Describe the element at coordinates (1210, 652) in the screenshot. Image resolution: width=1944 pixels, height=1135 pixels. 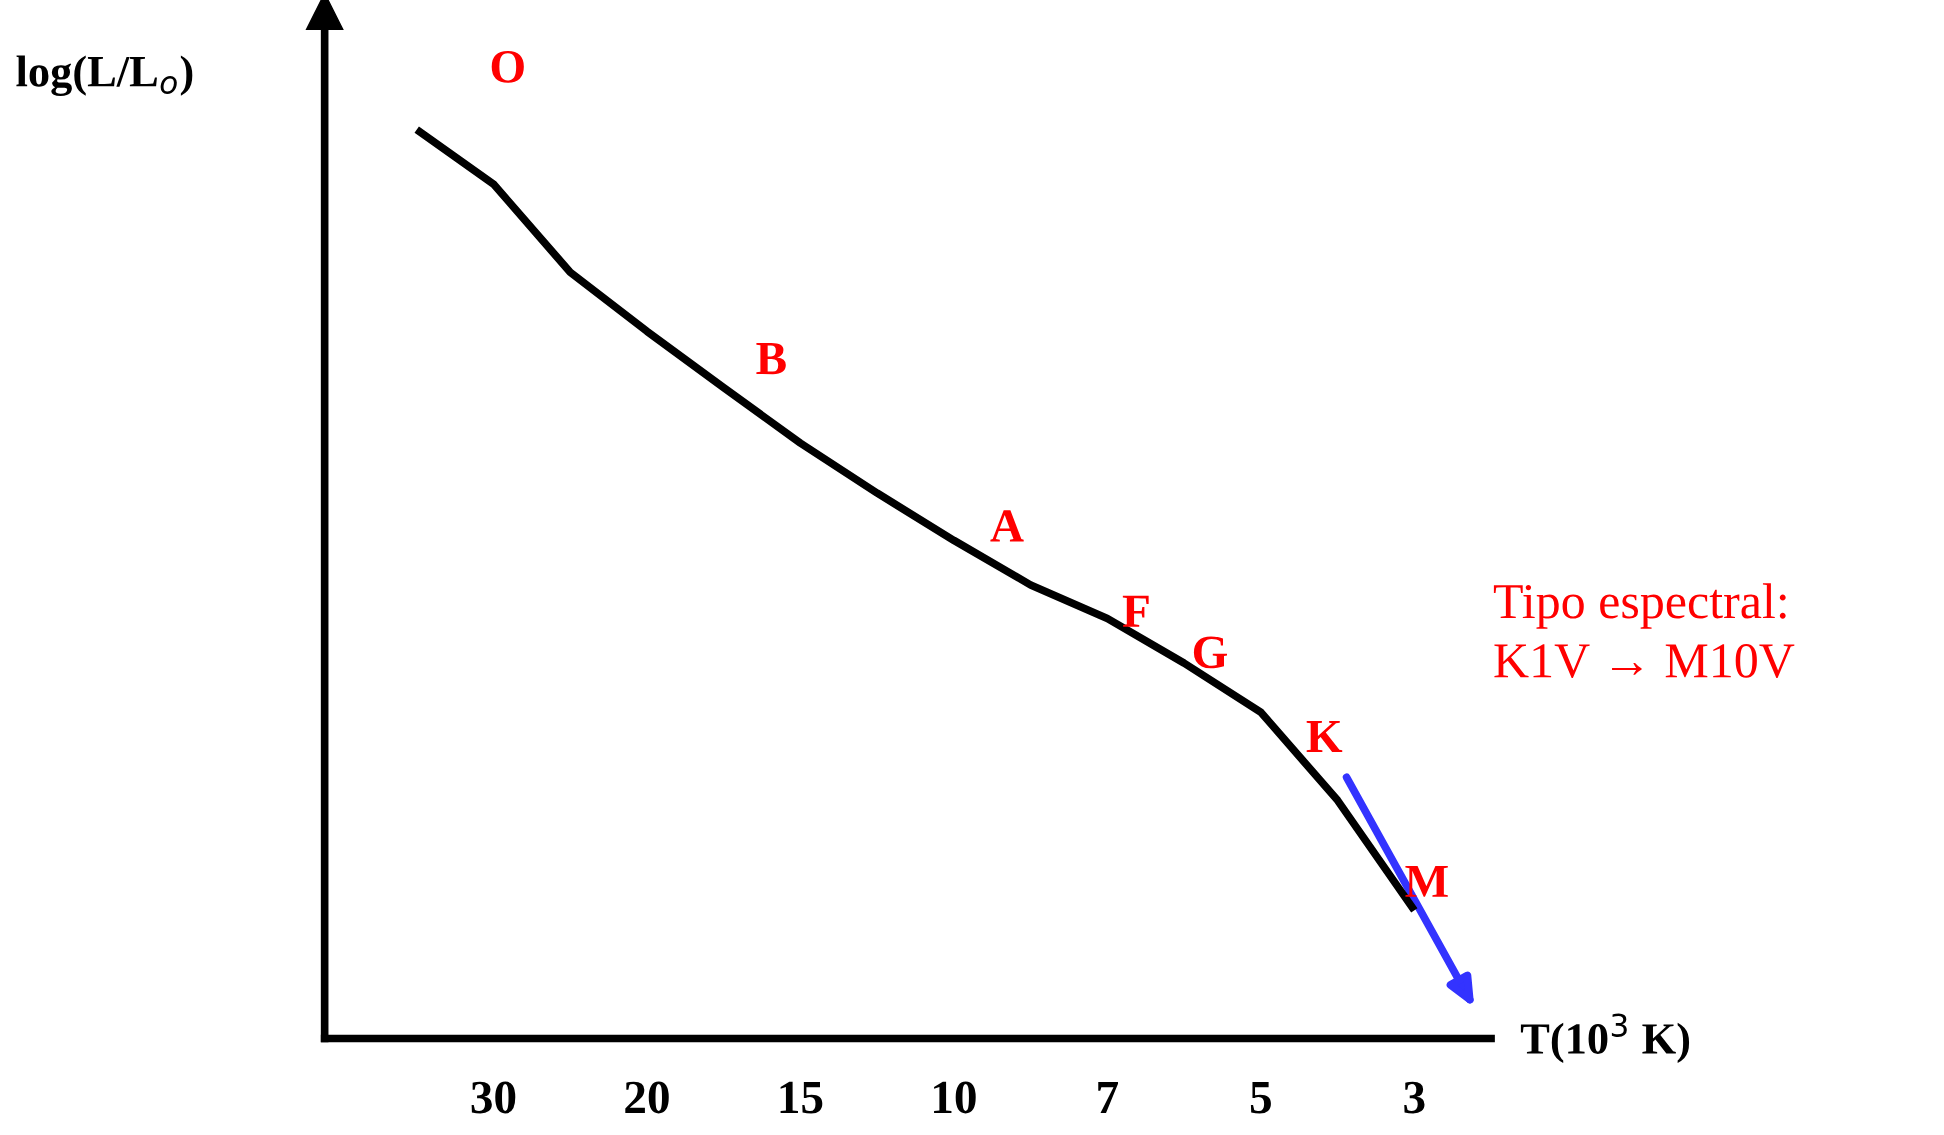
I see `annotation: G` at that location.